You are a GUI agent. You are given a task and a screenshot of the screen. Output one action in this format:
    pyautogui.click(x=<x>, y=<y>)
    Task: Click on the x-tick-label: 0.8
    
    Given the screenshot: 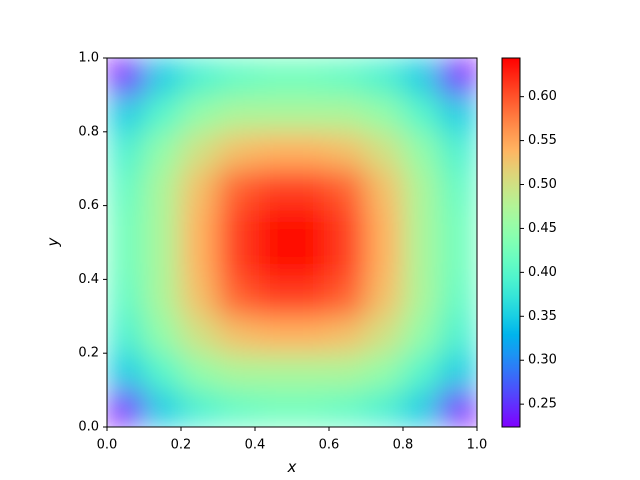 What is the action you would take?
    pyautogui.click(x=403, y=445)
    